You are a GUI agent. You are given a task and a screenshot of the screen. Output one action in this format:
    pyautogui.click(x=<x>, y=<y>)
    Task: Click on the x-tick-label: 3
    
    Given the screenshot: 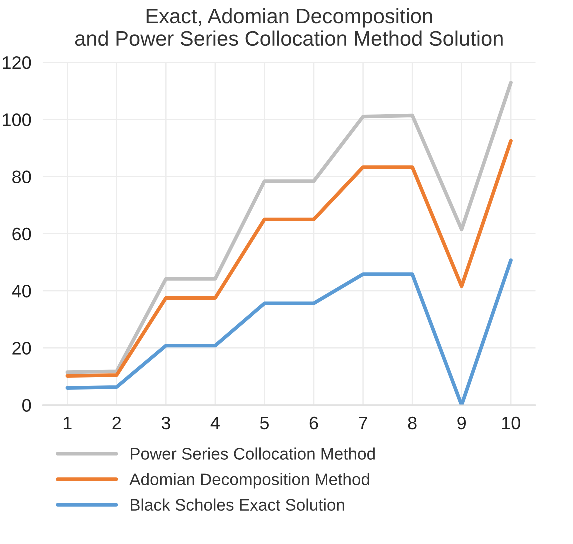 What is the action you would take?
    pyautogui.click(x=166, y=423)
    